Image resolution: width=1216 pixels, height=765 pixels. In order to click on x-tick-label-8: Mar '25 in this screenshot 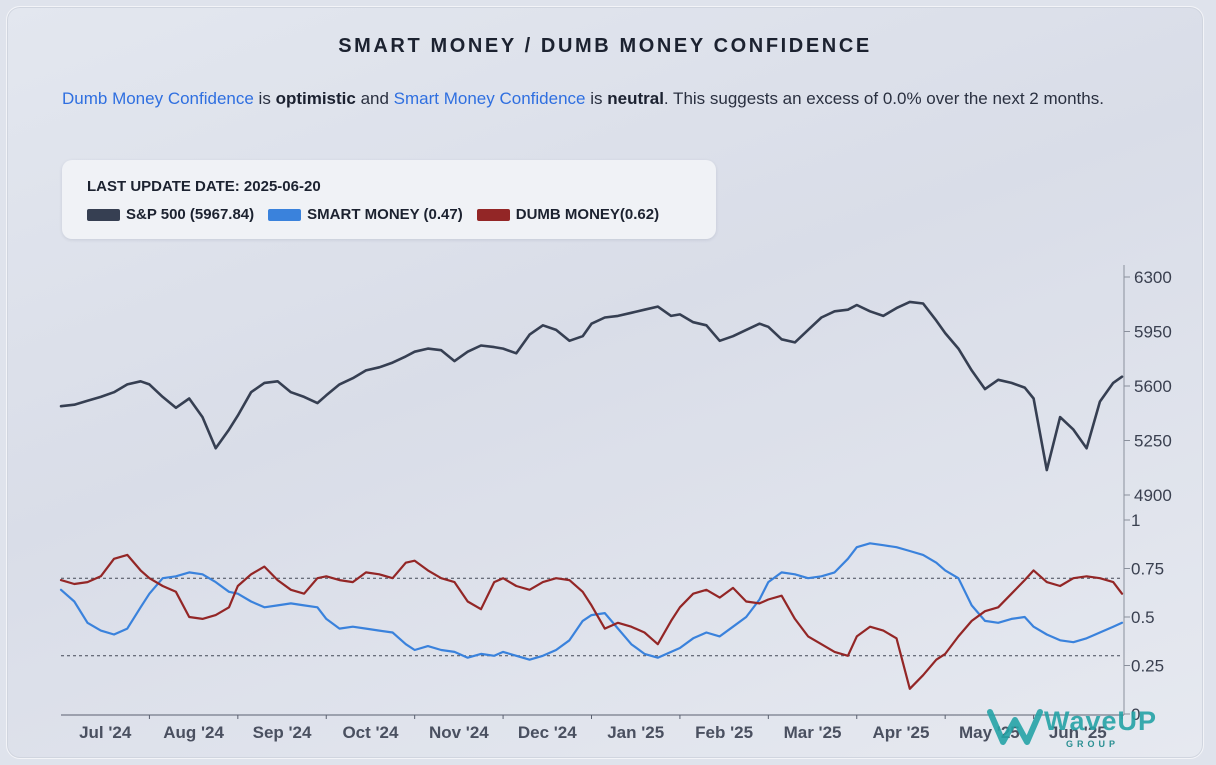, I will do `click(813, 732)`.